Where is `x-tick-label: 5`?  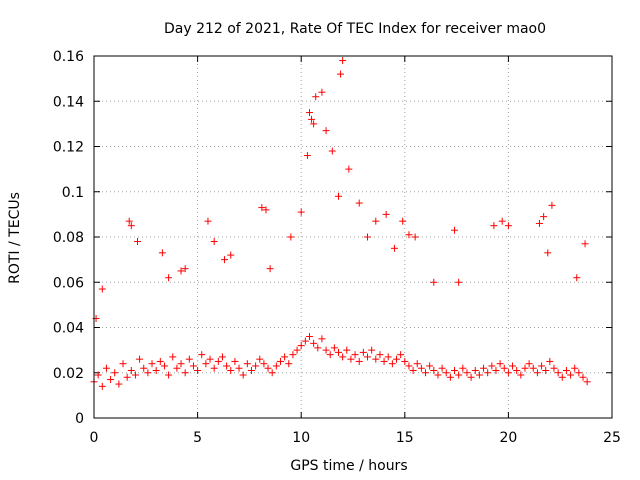
x-tick-label: 5 is located at coordinates (197, 438).